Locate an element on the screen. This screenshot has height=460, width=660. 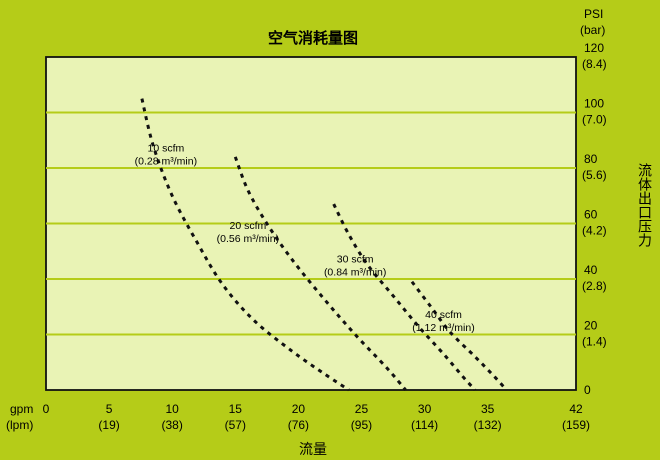
x-tick-label: 10 is located at coordinates (173, 409).